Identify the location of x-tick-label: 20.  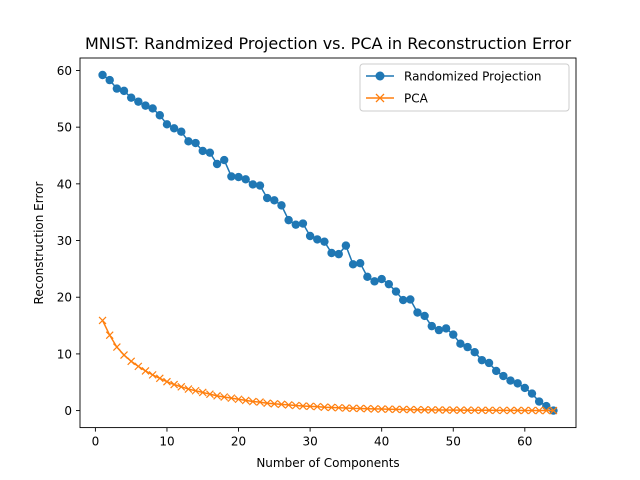
(238, 442).